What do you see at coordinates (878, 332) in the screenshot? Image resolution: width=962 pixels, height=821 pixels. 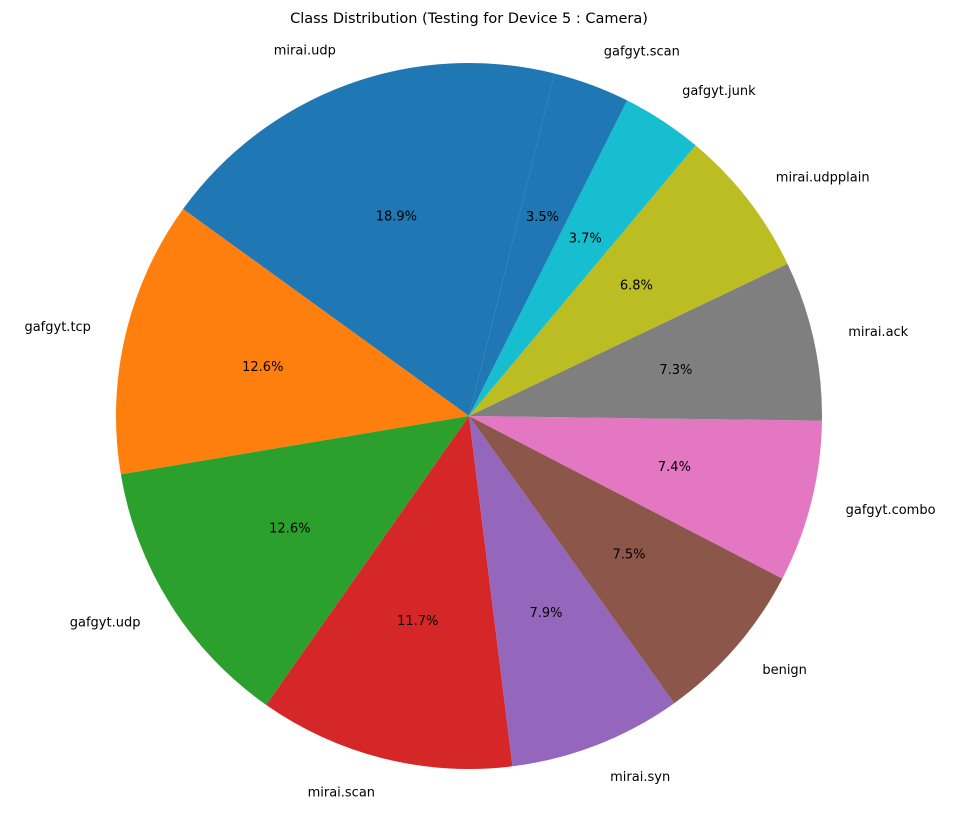 I see `slice-label-mirai-ack: mirai.ack` at bounding box center [878, 332].